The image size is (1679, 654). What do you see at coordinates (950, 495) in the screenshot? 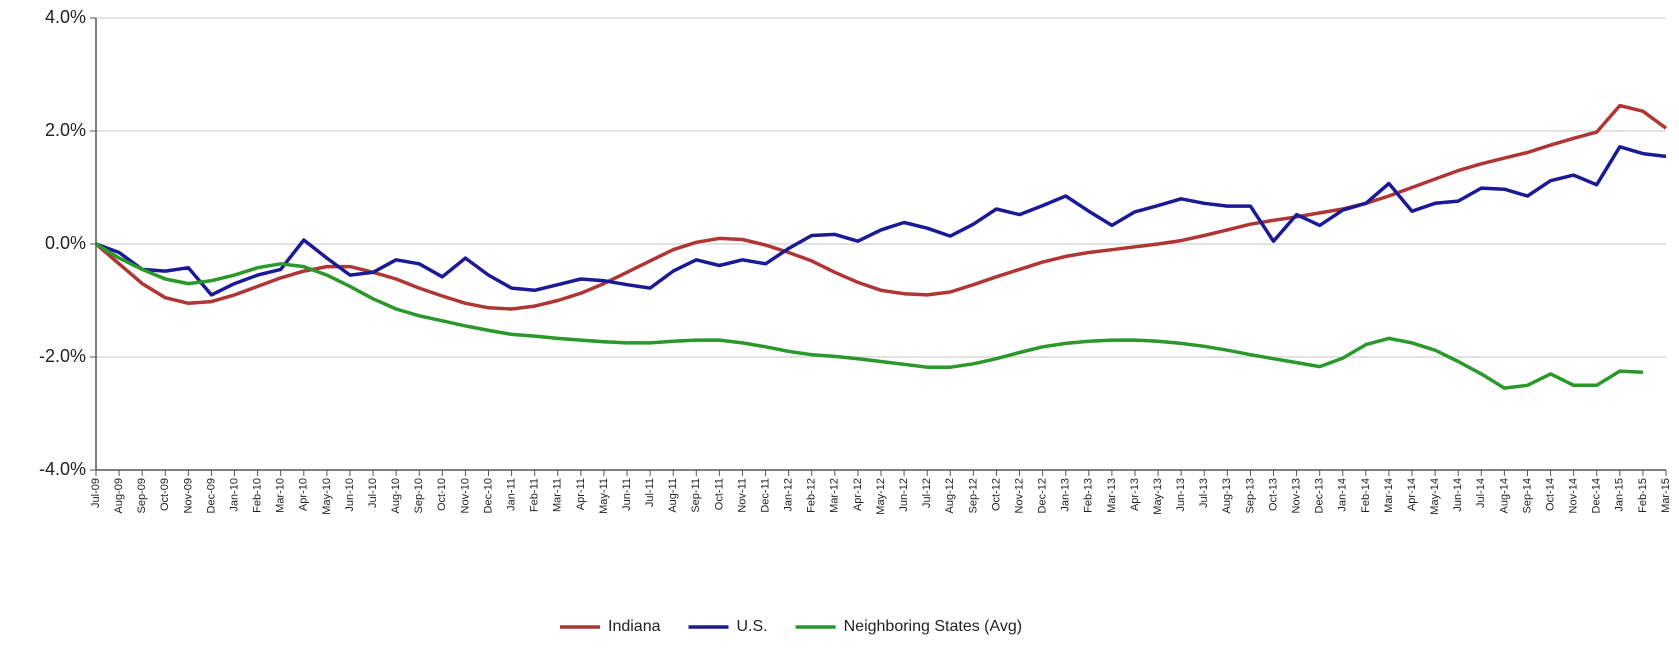
I see `x-tick-label: Aug-12` at bounding box center [950, 495].